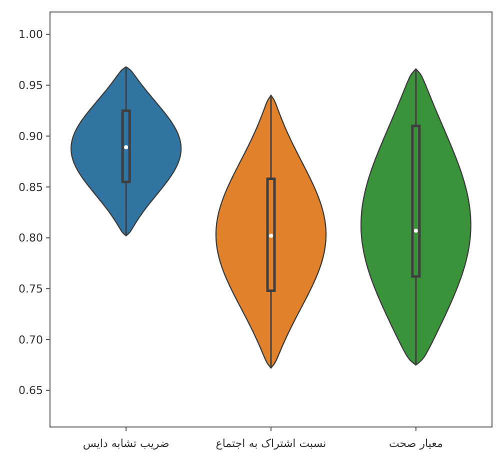 The width and height of the screenshot is (500, 457). What do you see at coordinates (30, 136) in the screenshot?
I see `y-tick-label: 0.90` at bounding box center [30, 136].